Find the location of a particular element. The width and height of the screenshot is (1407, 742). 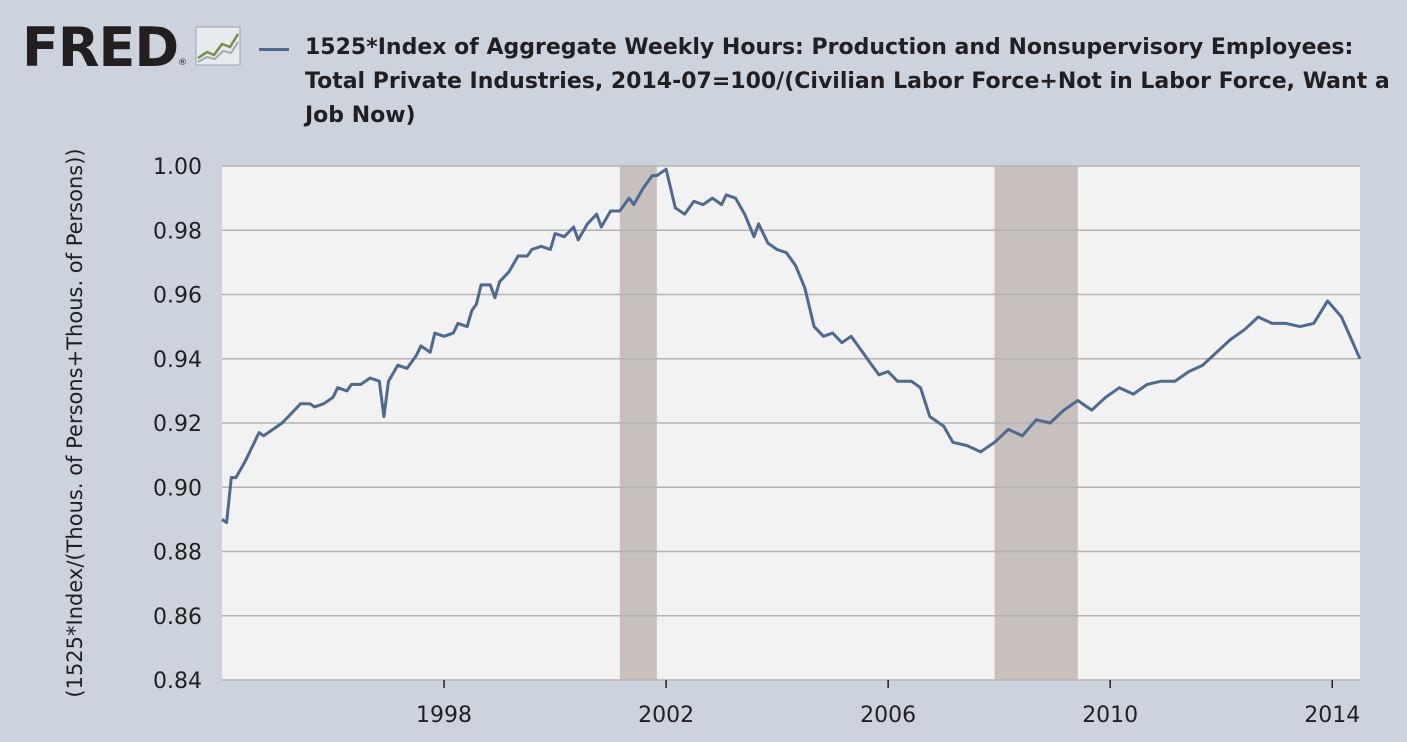

legend-swatch is located at coordinates (274, 49).